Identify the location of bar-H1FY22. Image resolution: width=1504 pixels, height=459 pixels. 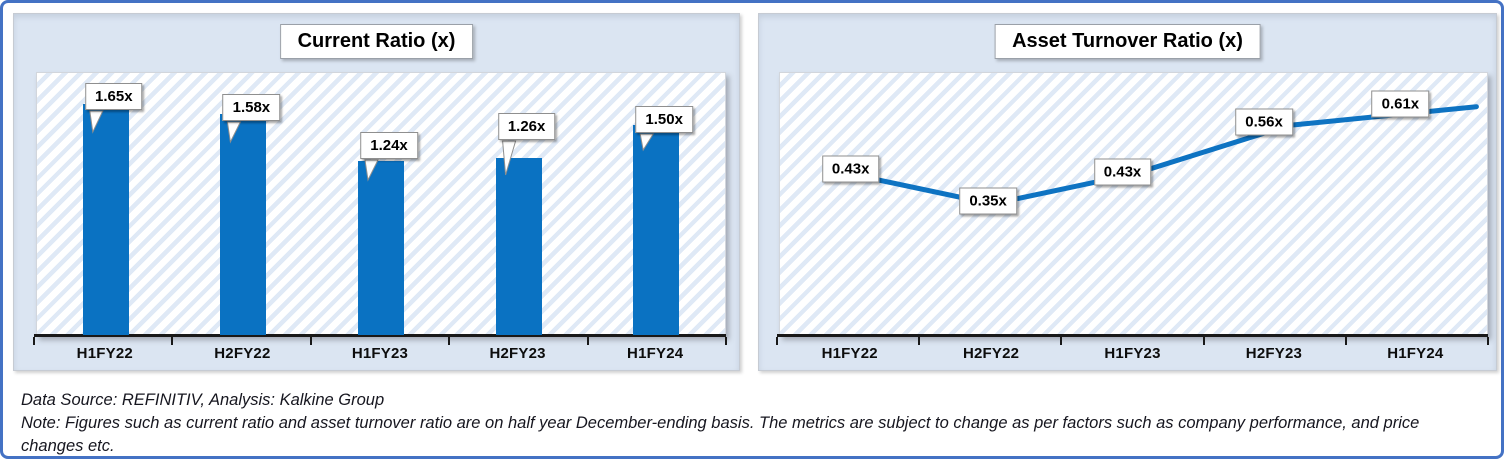
(105, 219).